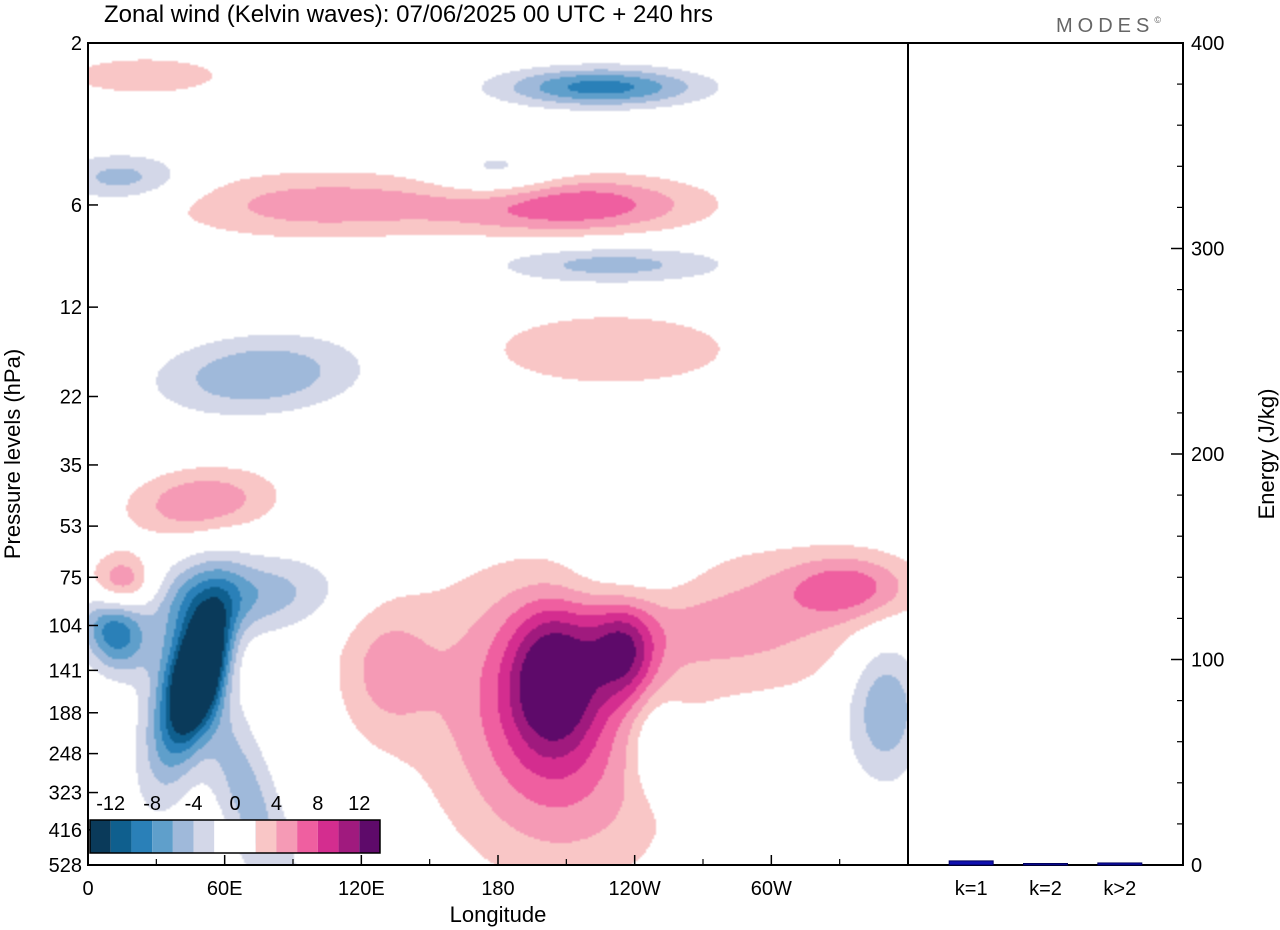 The height and width of the screenshot is (930, 1280). I want to click on energy-categories: k=1 k=2 k>2, so click(1045, 889).